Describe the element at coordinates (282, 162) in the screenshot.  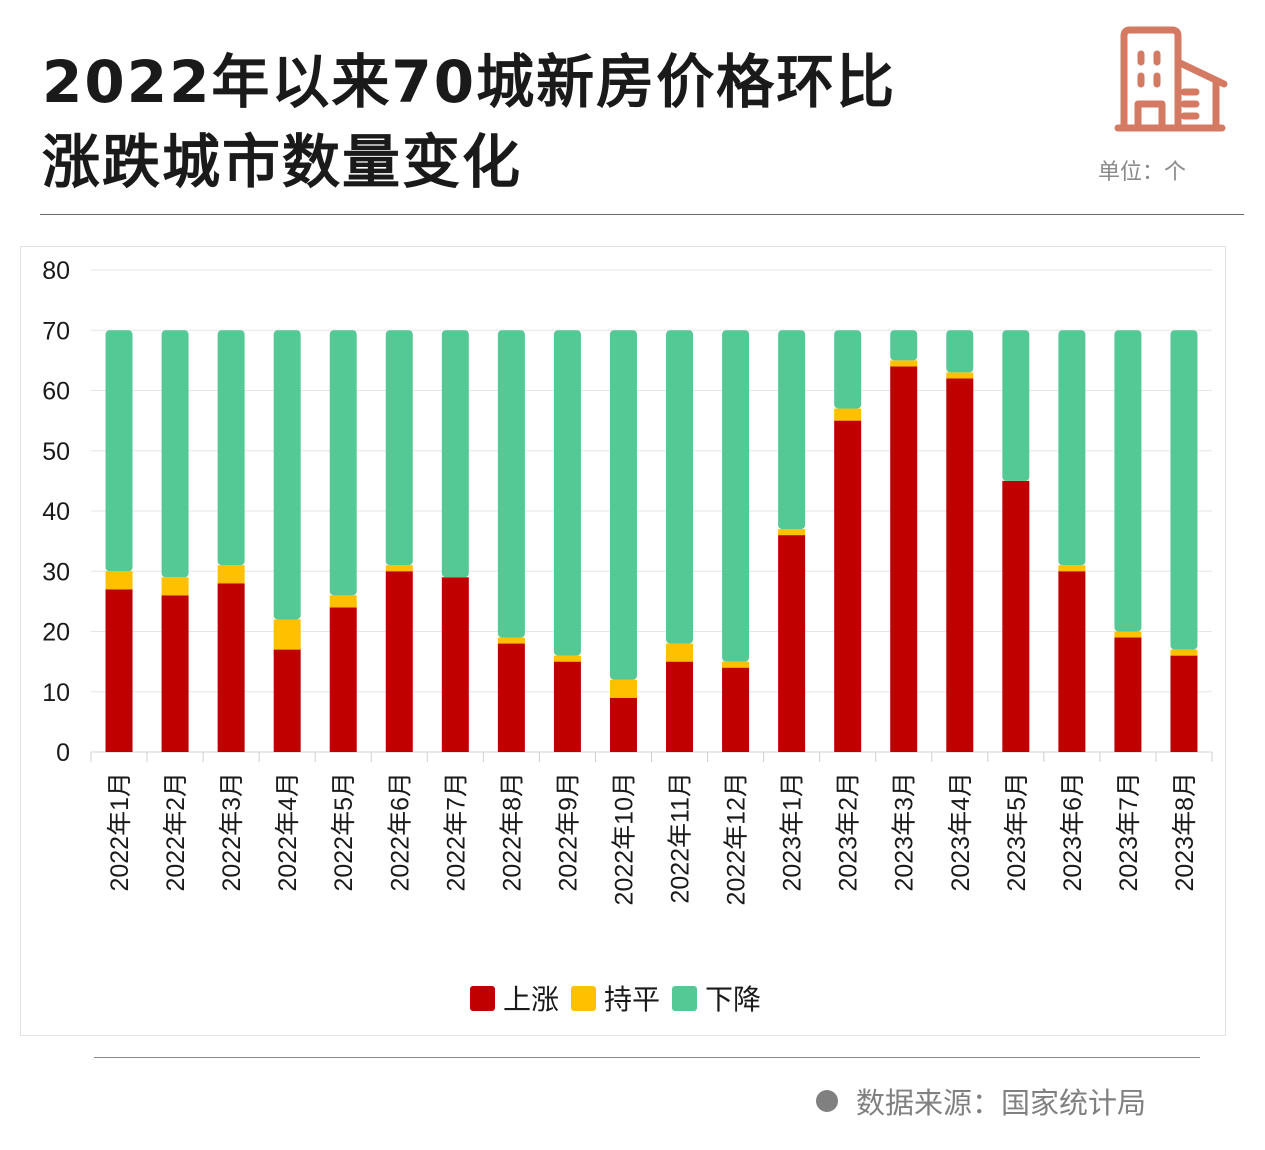
I see `title-line-2: 涨跌城市数量变化` at that location.